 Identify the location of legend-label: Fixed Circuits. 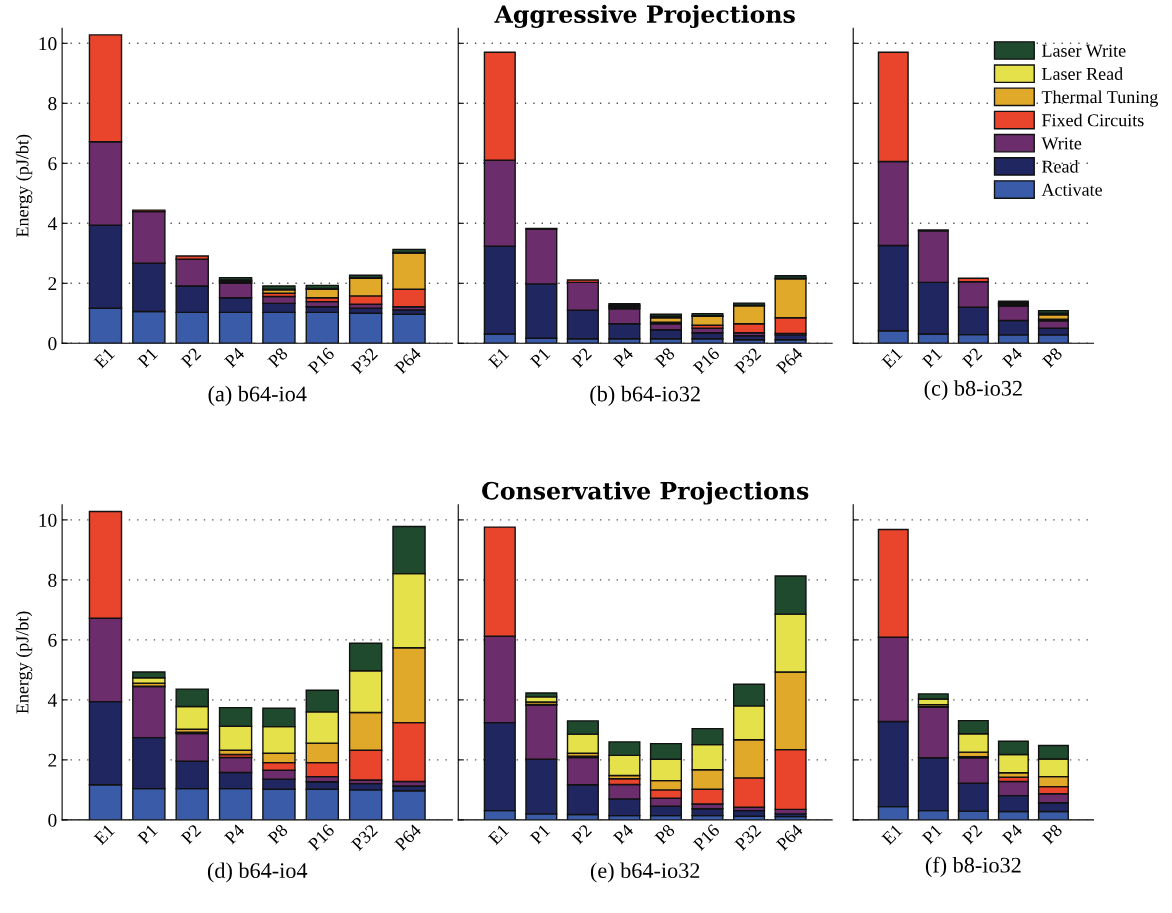
(1092, 120).